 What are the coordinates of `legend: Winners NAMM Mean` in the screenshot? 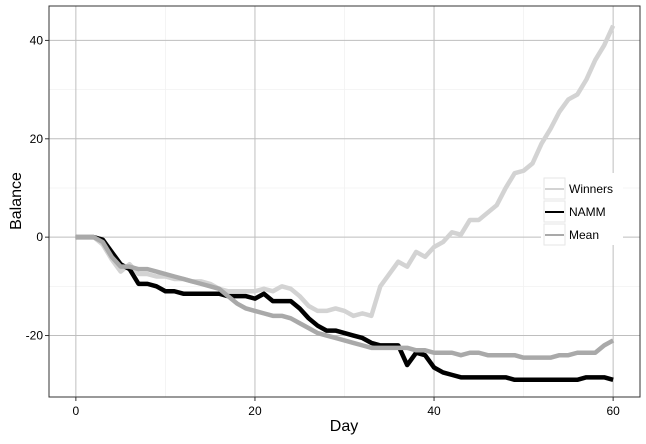 It's located at (582, 209).